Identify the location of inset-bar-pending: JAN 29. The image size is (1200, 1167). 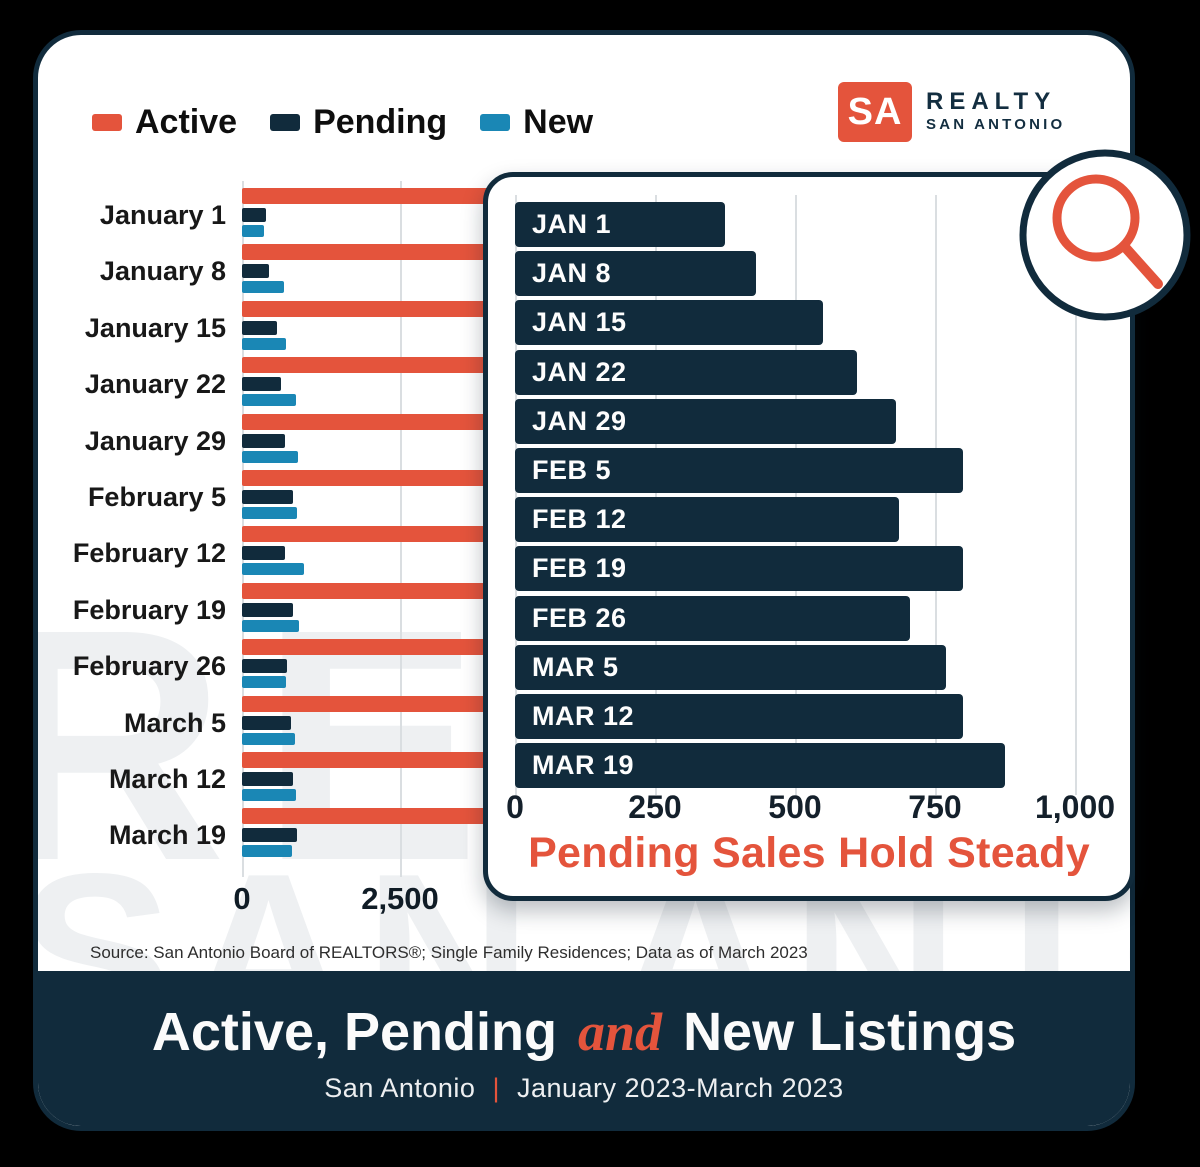
(705, 421).